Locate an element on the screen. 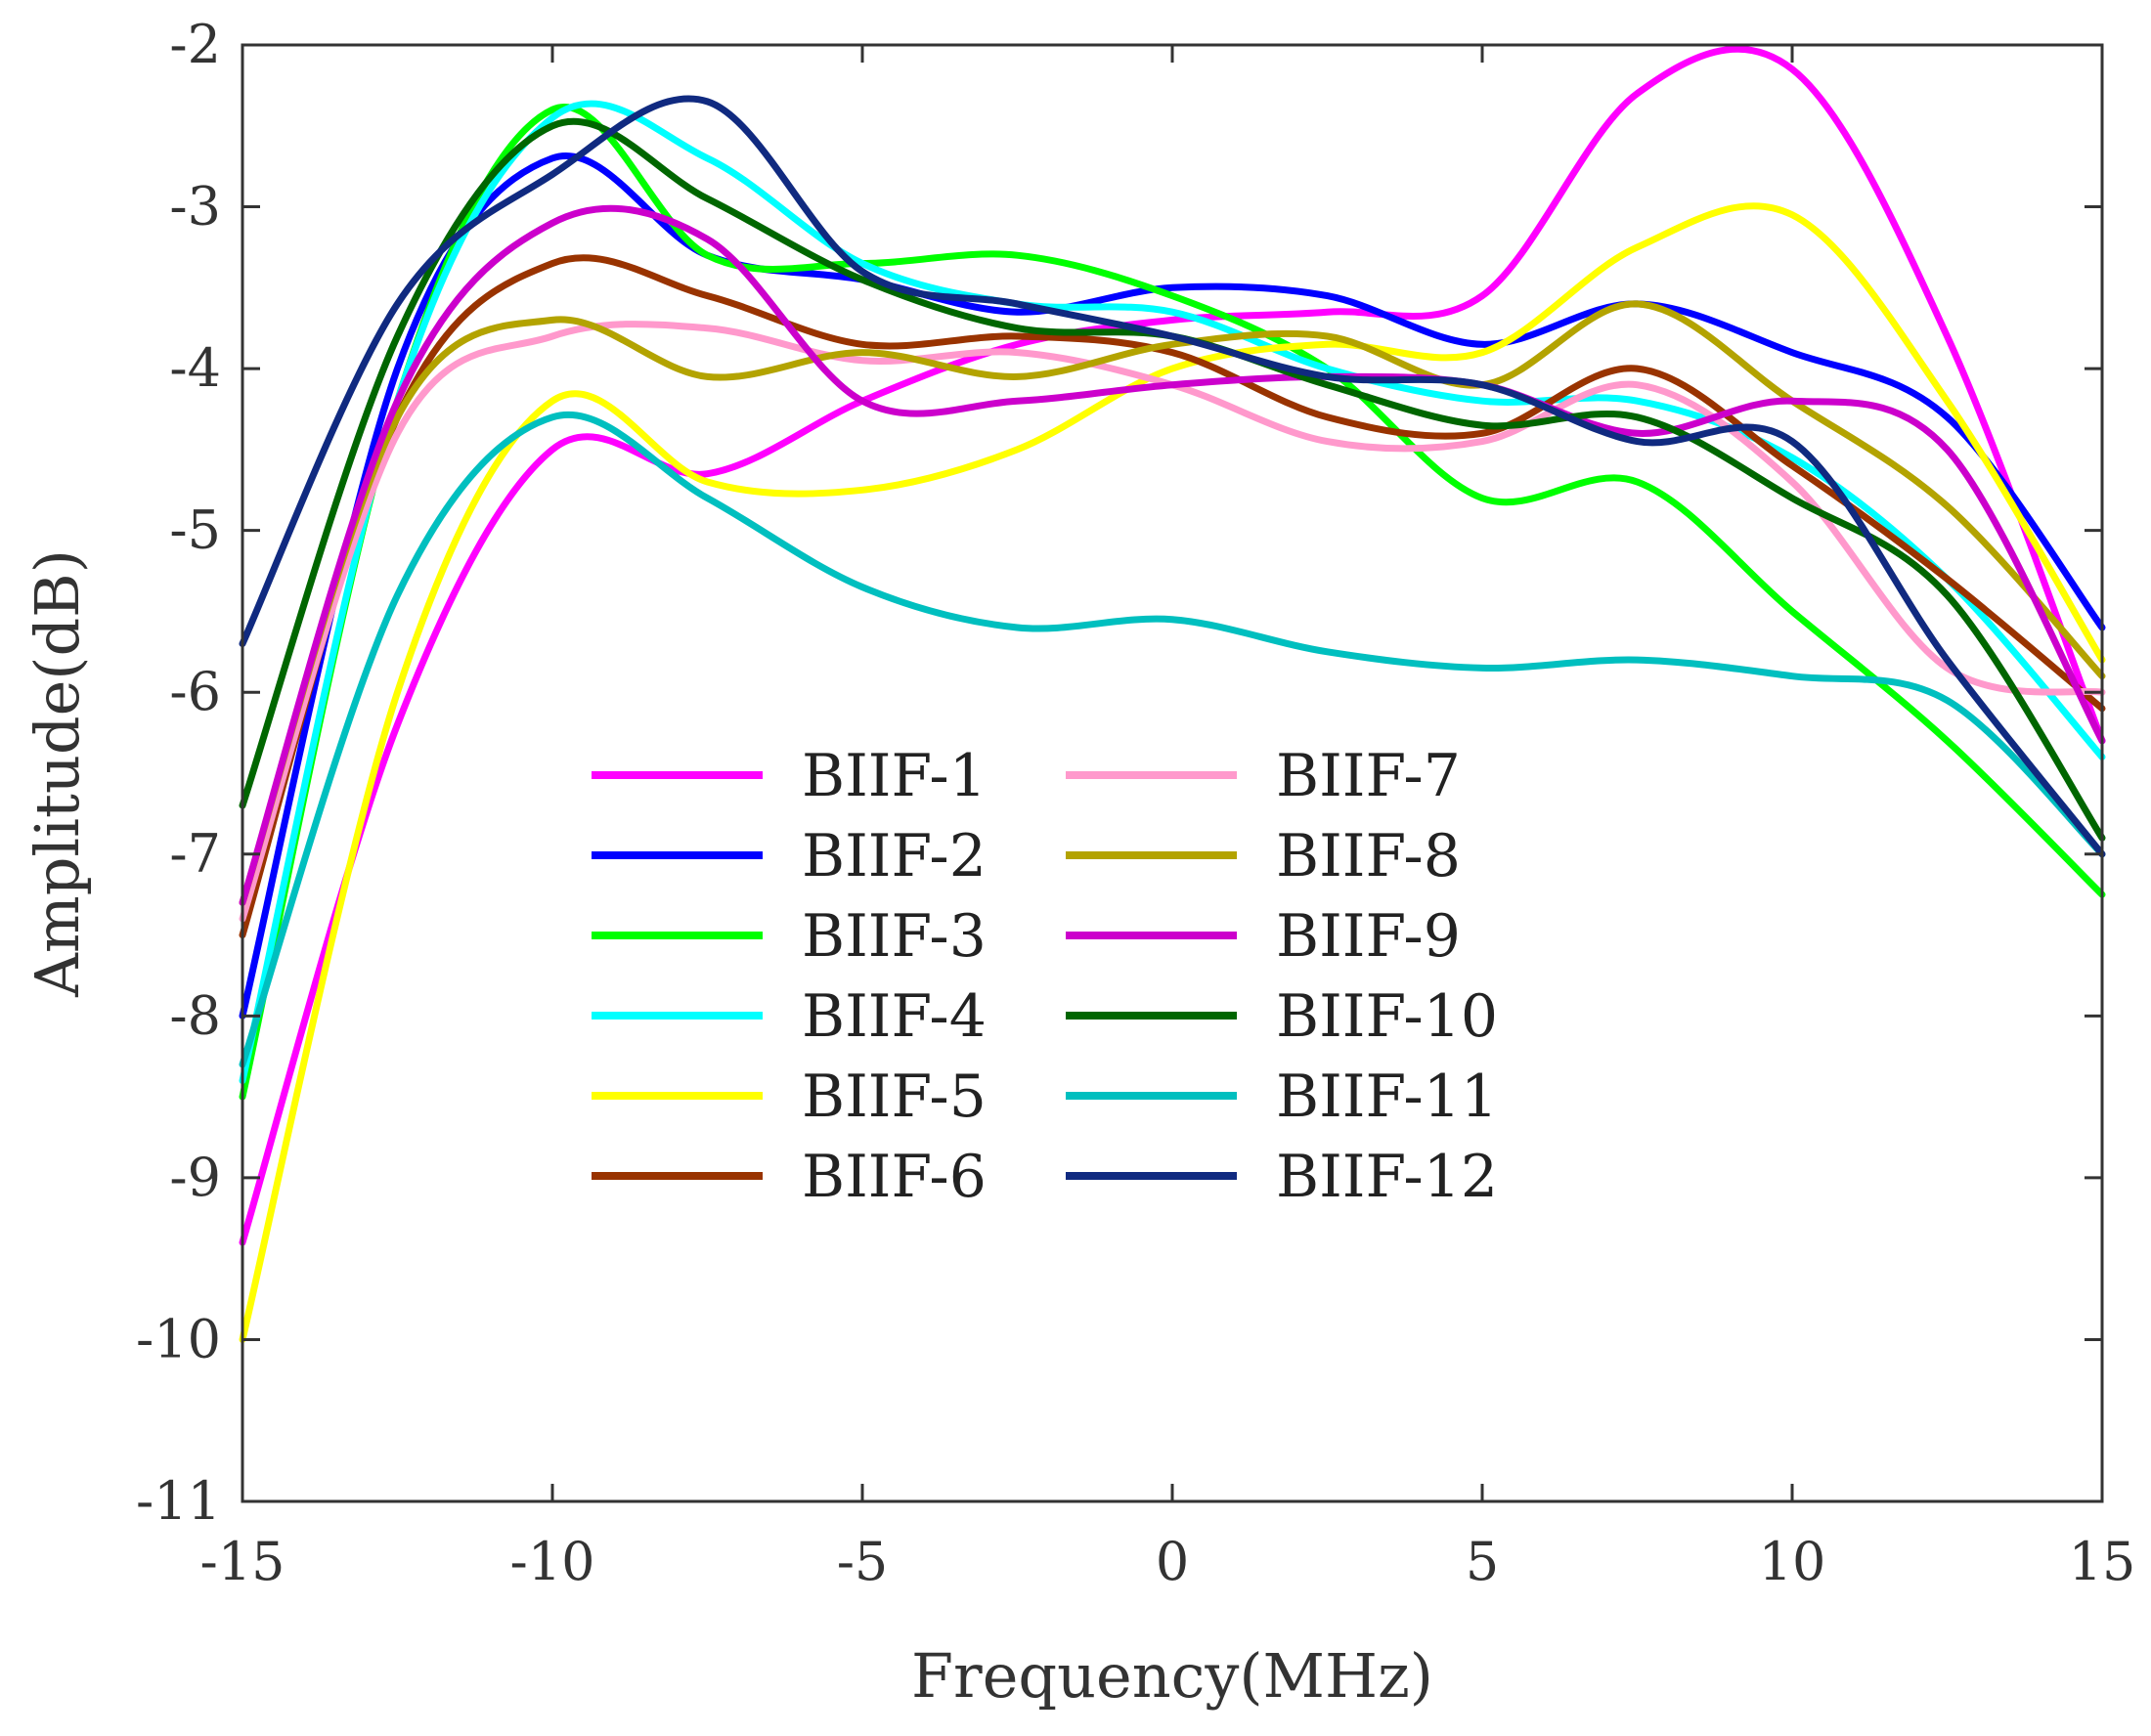 Image resolution: width=2151 pixels, height=1736 pixels. y-tick-label: -7 is located at coordinates (195, 854).